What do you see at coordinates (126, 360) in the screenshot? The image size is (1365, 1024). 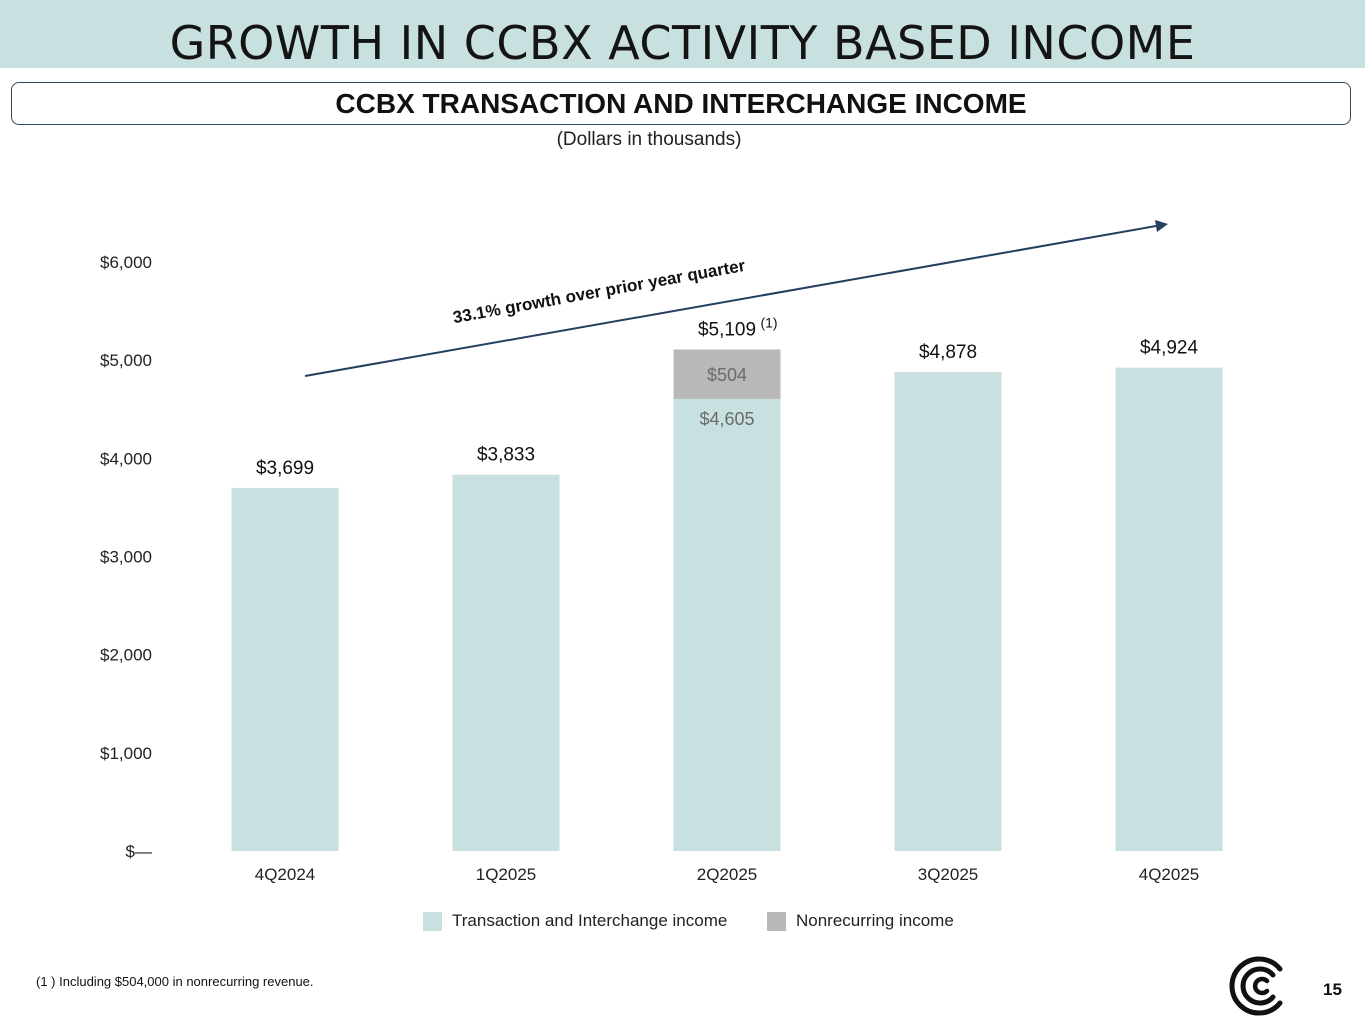 I see `y-tick-label: $5,000` at bounding box center [126, 360].